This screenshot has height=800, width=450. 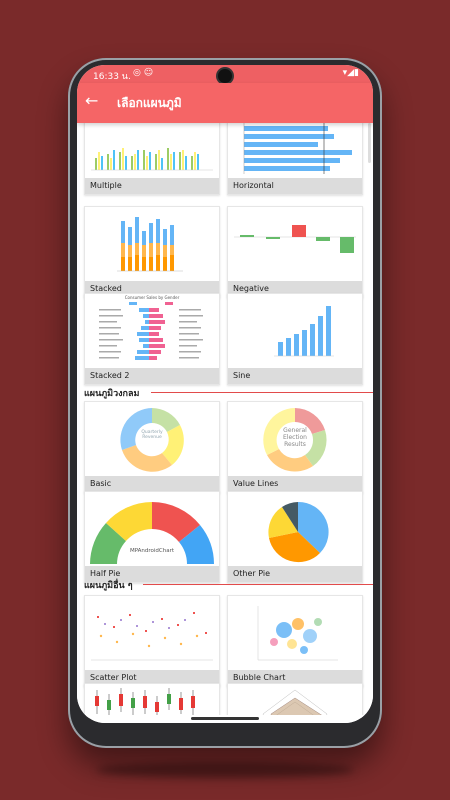 I want to click on card-stacked2: Consumer Sales by Gender, so click(x=152, y=339).